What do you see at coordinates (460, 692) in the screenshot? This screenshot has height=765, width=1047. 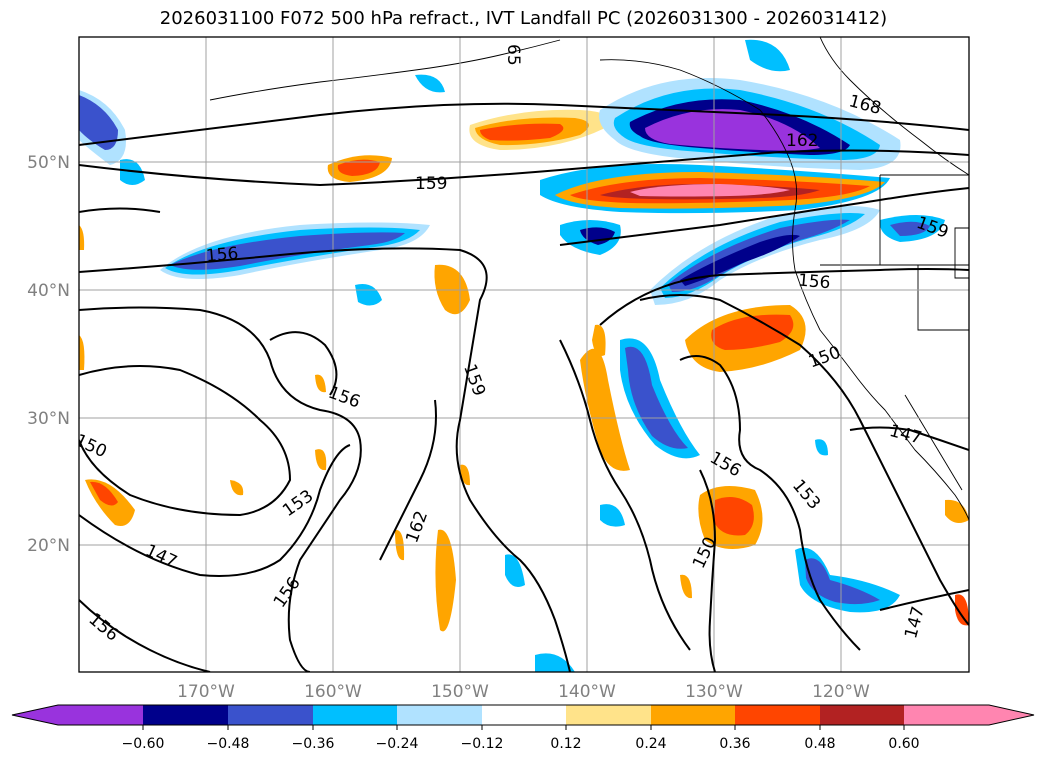 I see `lon-tick-label: 150°W` at bounding box center [460, 692].